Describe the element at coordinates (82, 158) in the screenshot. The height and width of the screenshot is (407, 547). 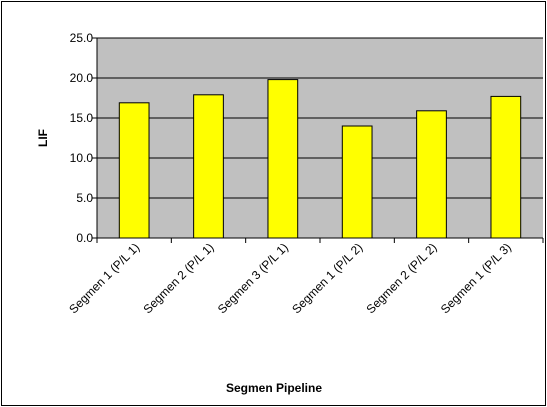
I see `y-tick-label: 10.0` at that location.